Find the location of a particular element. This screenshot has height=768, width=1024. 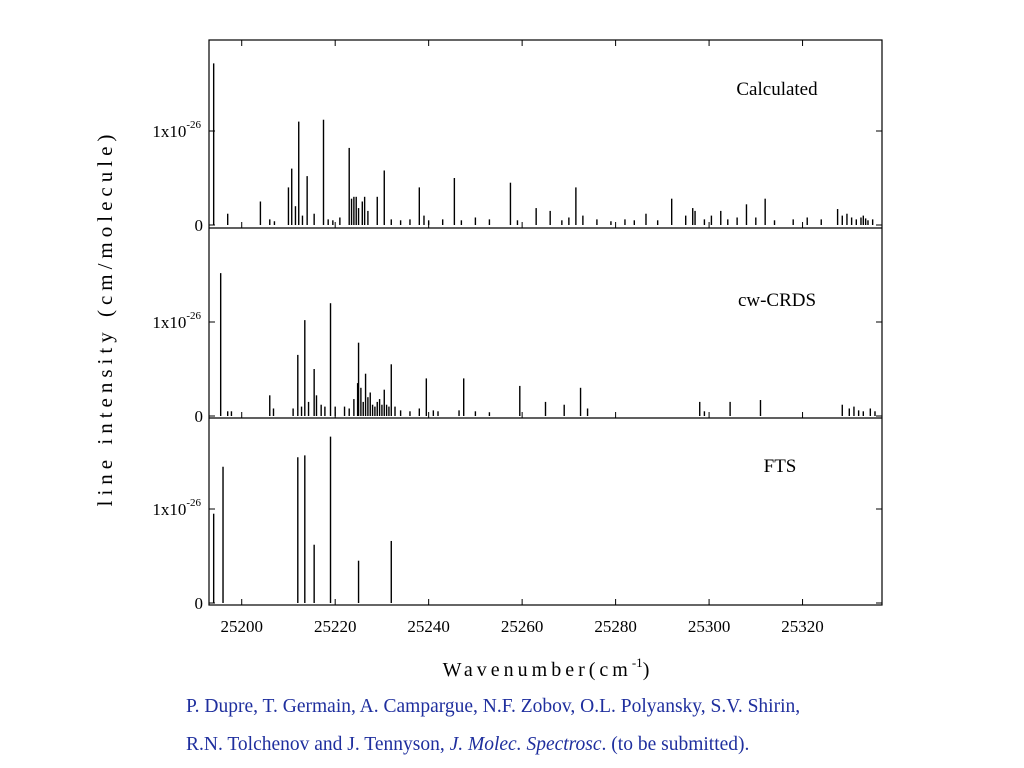

x-tick-label: 25200 is located at coordinates (241, 626).